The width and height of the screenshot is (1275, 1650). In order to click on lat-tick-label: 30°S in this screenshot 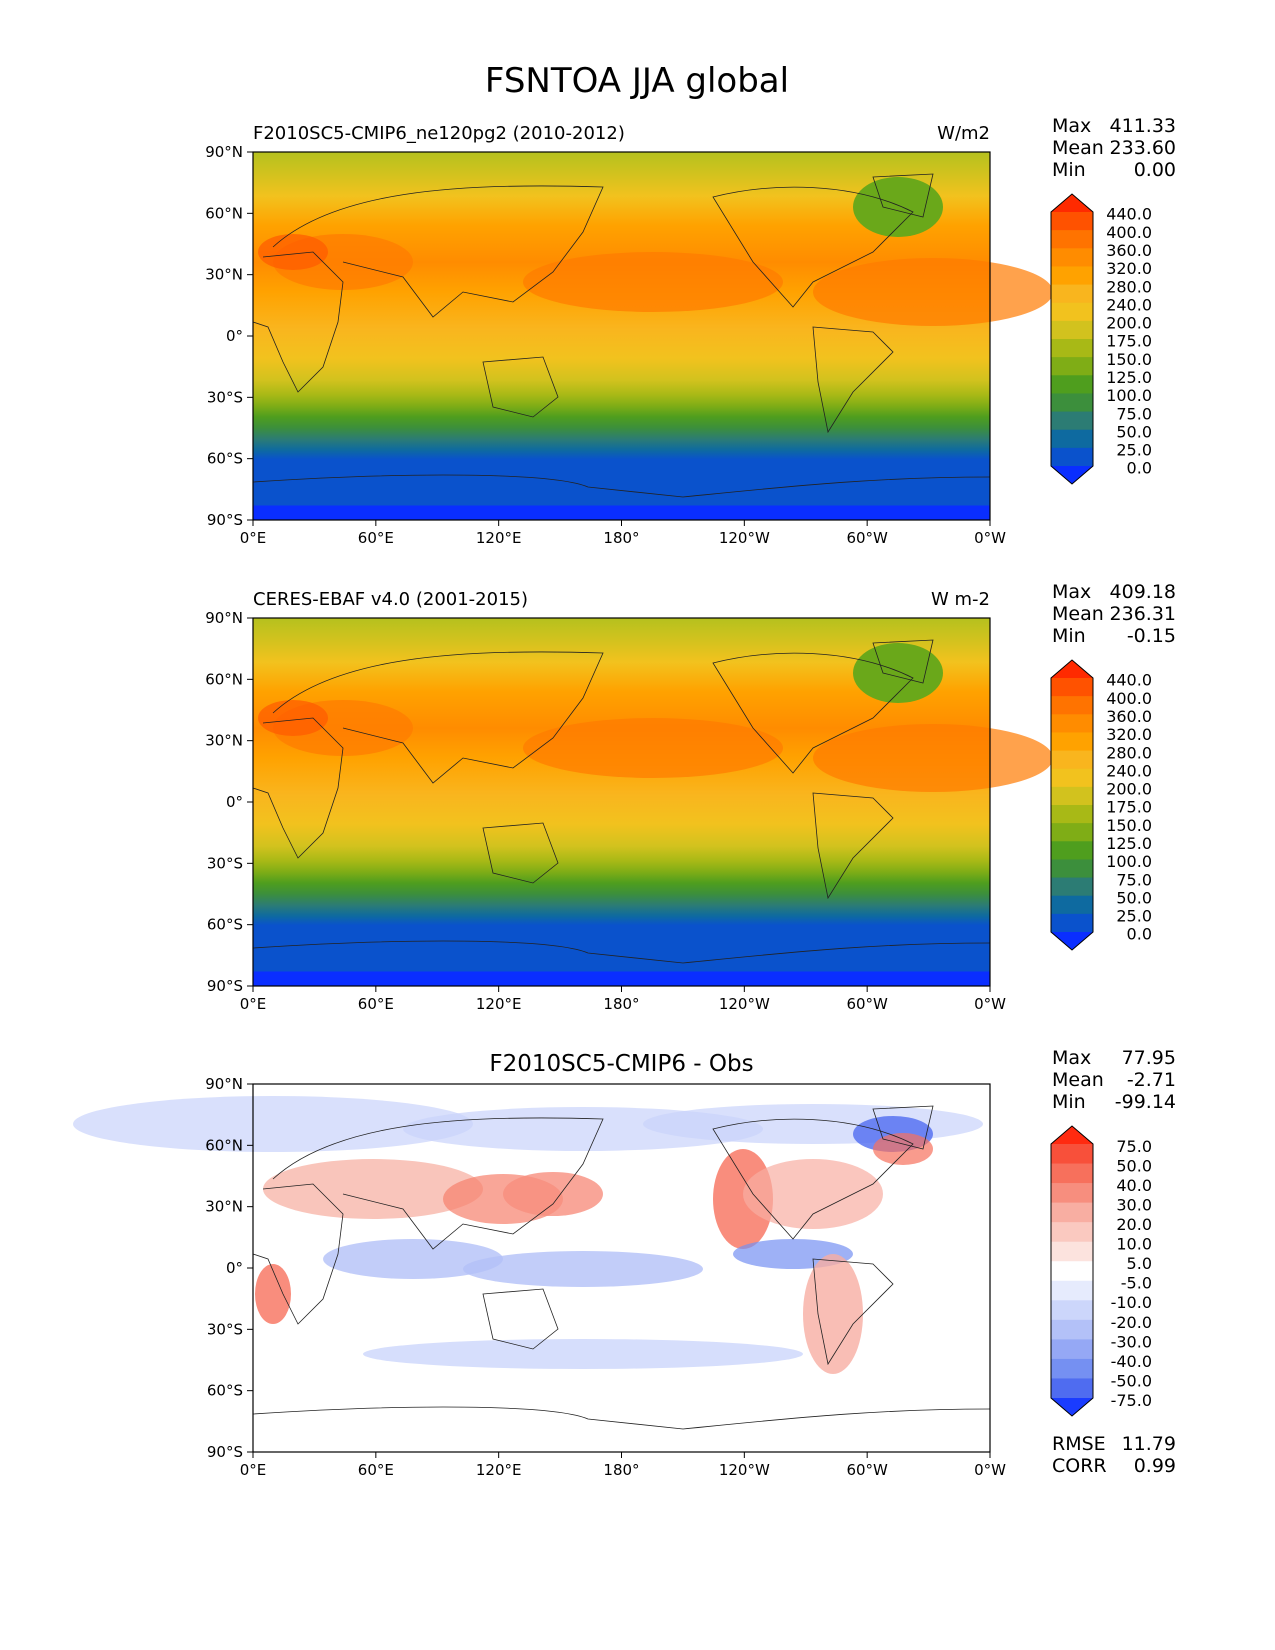, I will do `click(225, 397)`.